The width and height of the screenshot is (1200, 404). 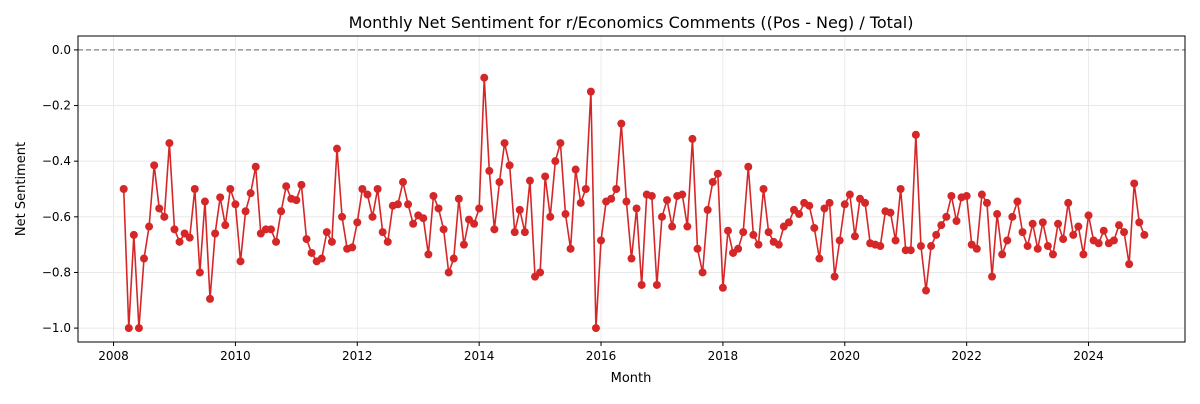 I want to click on y-tick-label: −0.2, so click(x=56, y=106).